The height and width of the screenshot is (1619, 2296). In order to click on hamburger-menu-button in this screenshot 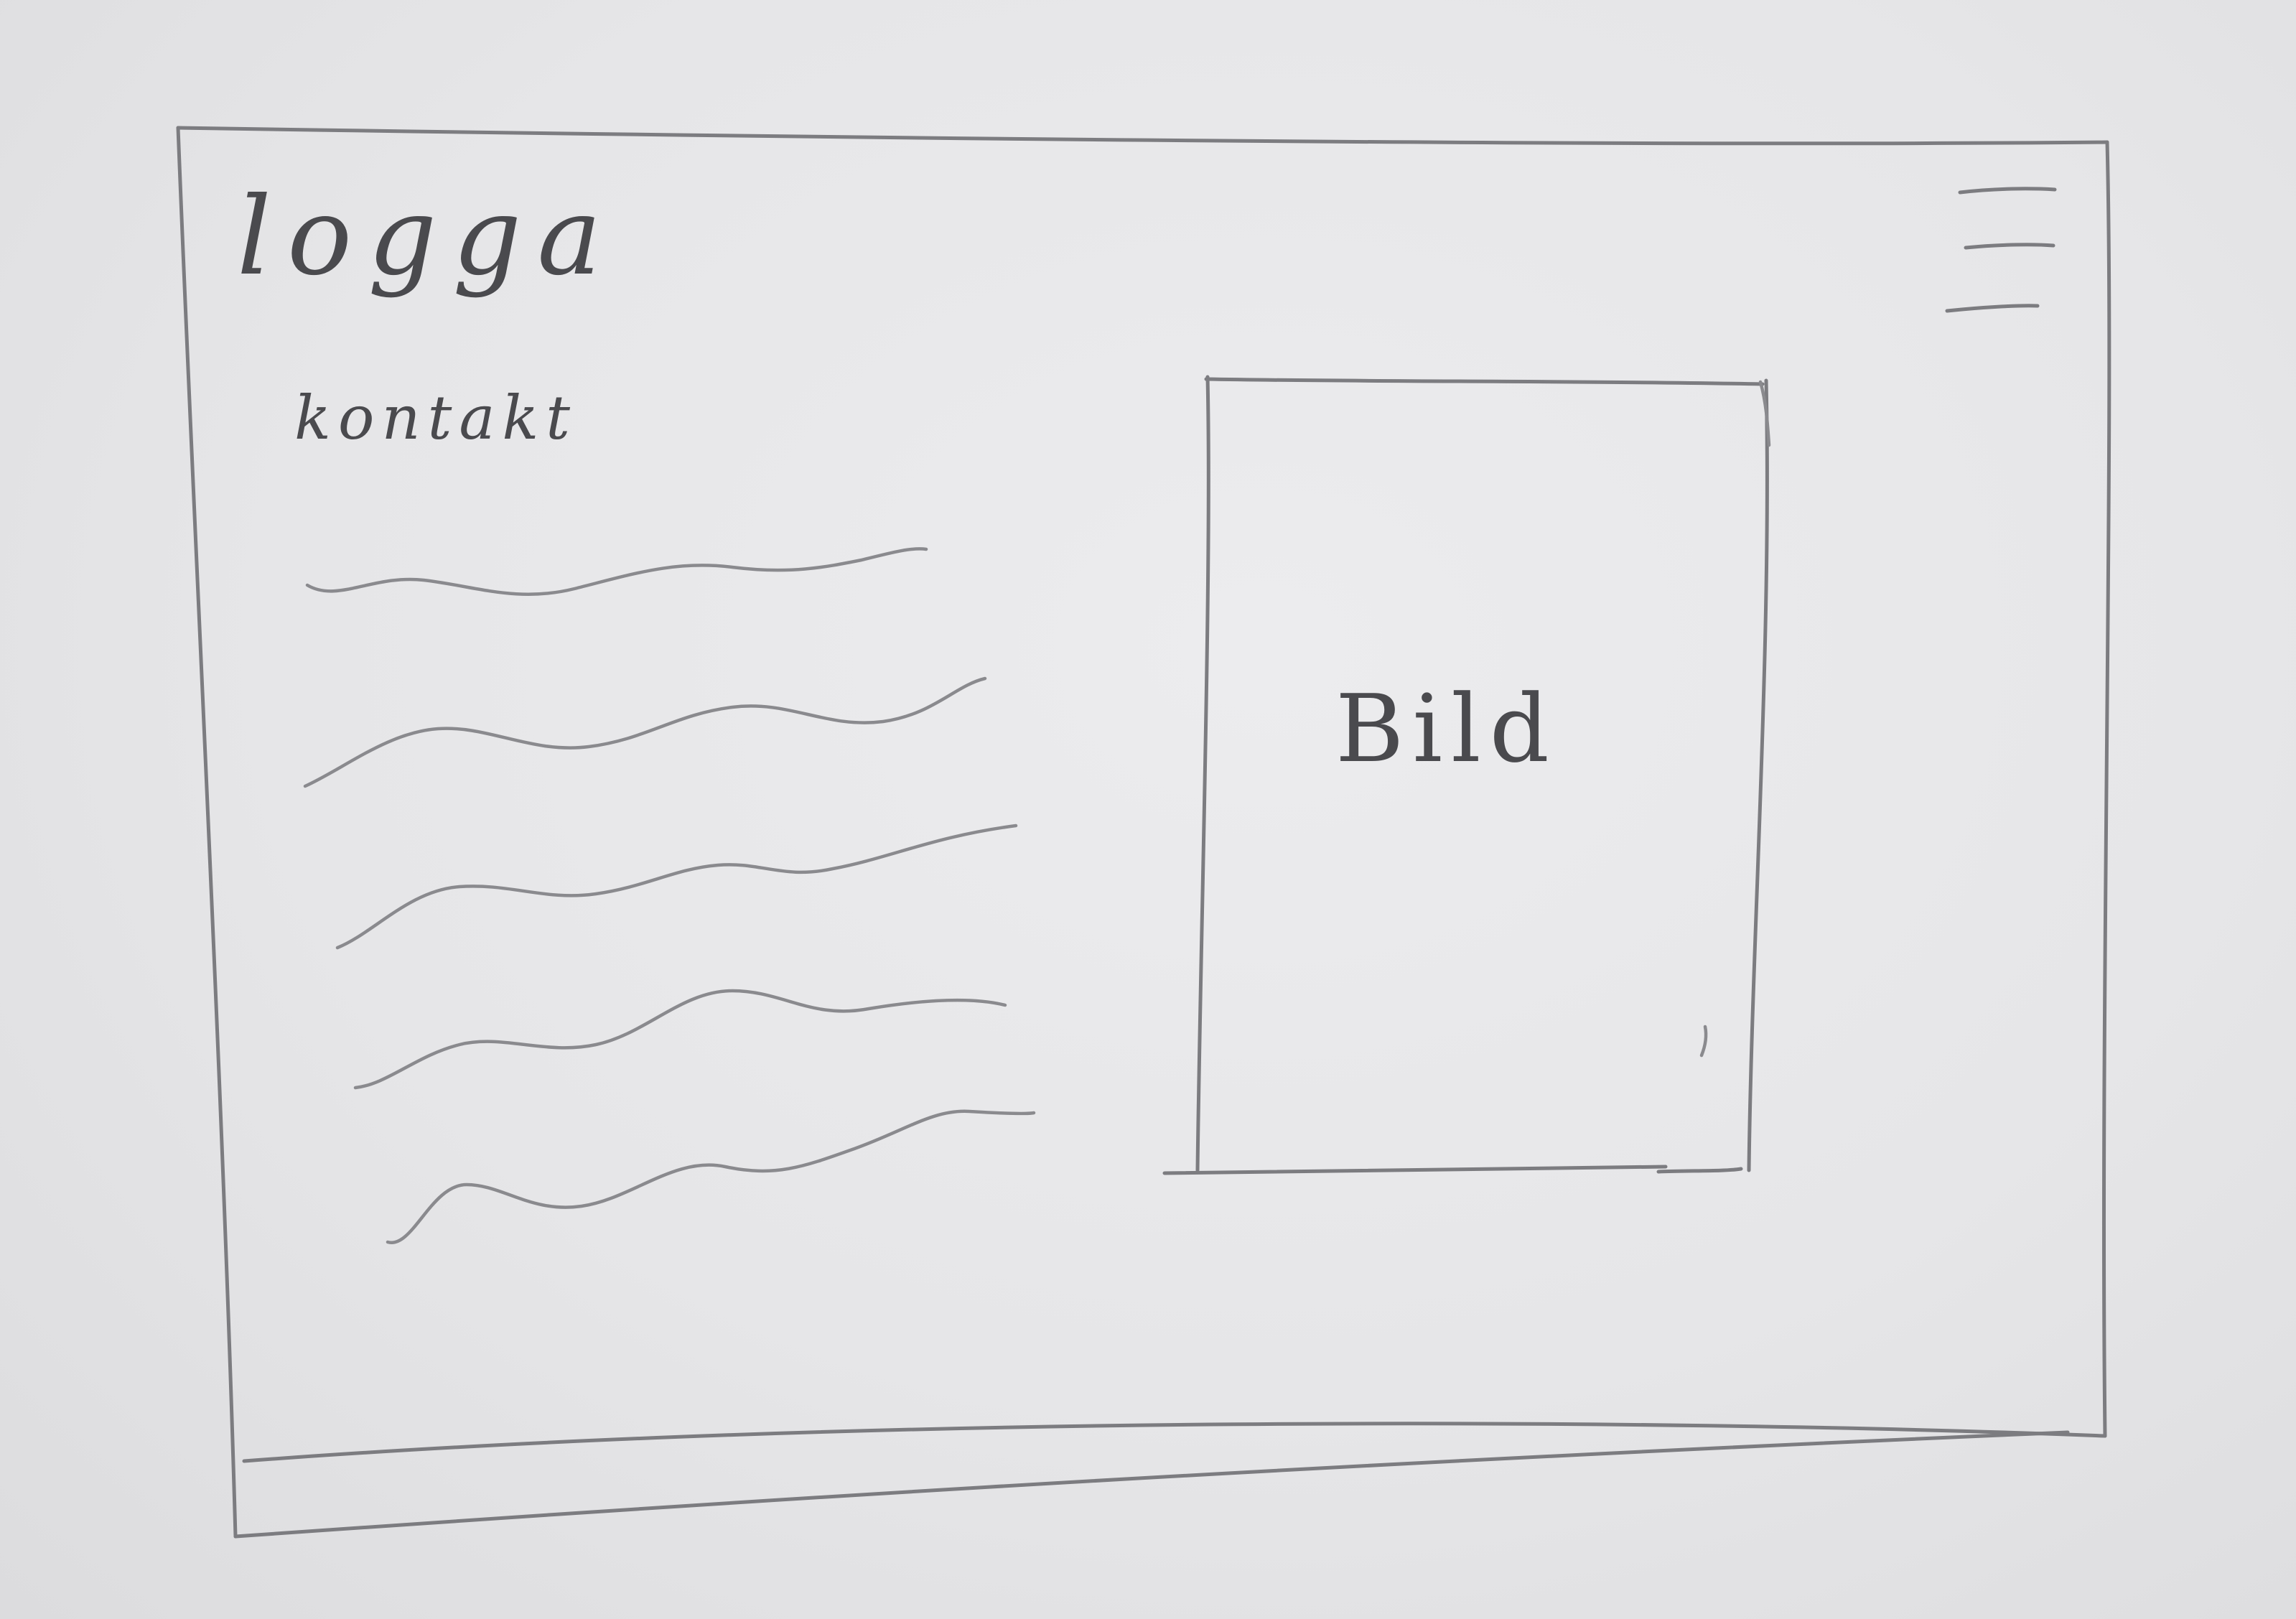, I will do `click(2003, 251)`.